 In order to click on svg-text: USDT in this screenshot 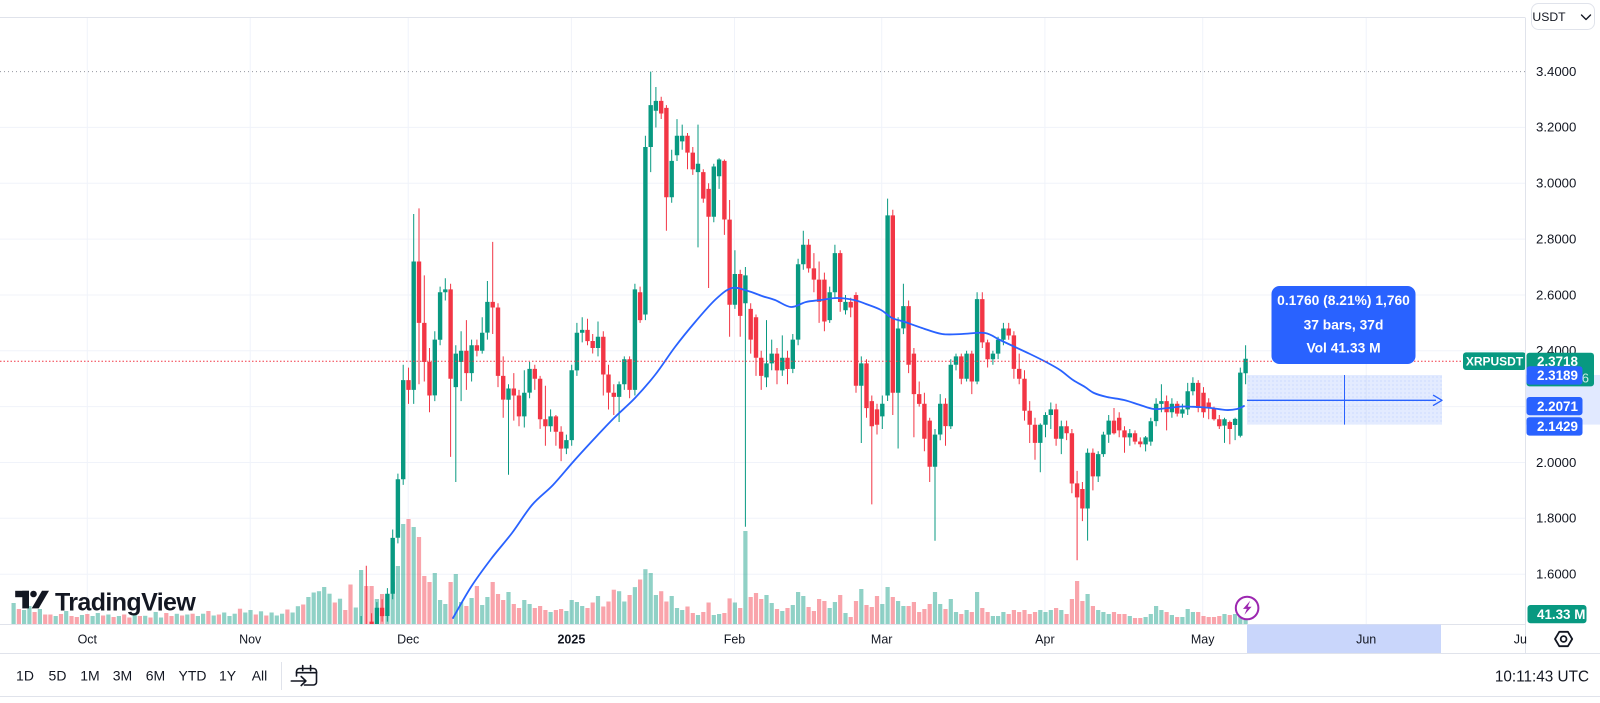, I will do `click(1549, 17)`.